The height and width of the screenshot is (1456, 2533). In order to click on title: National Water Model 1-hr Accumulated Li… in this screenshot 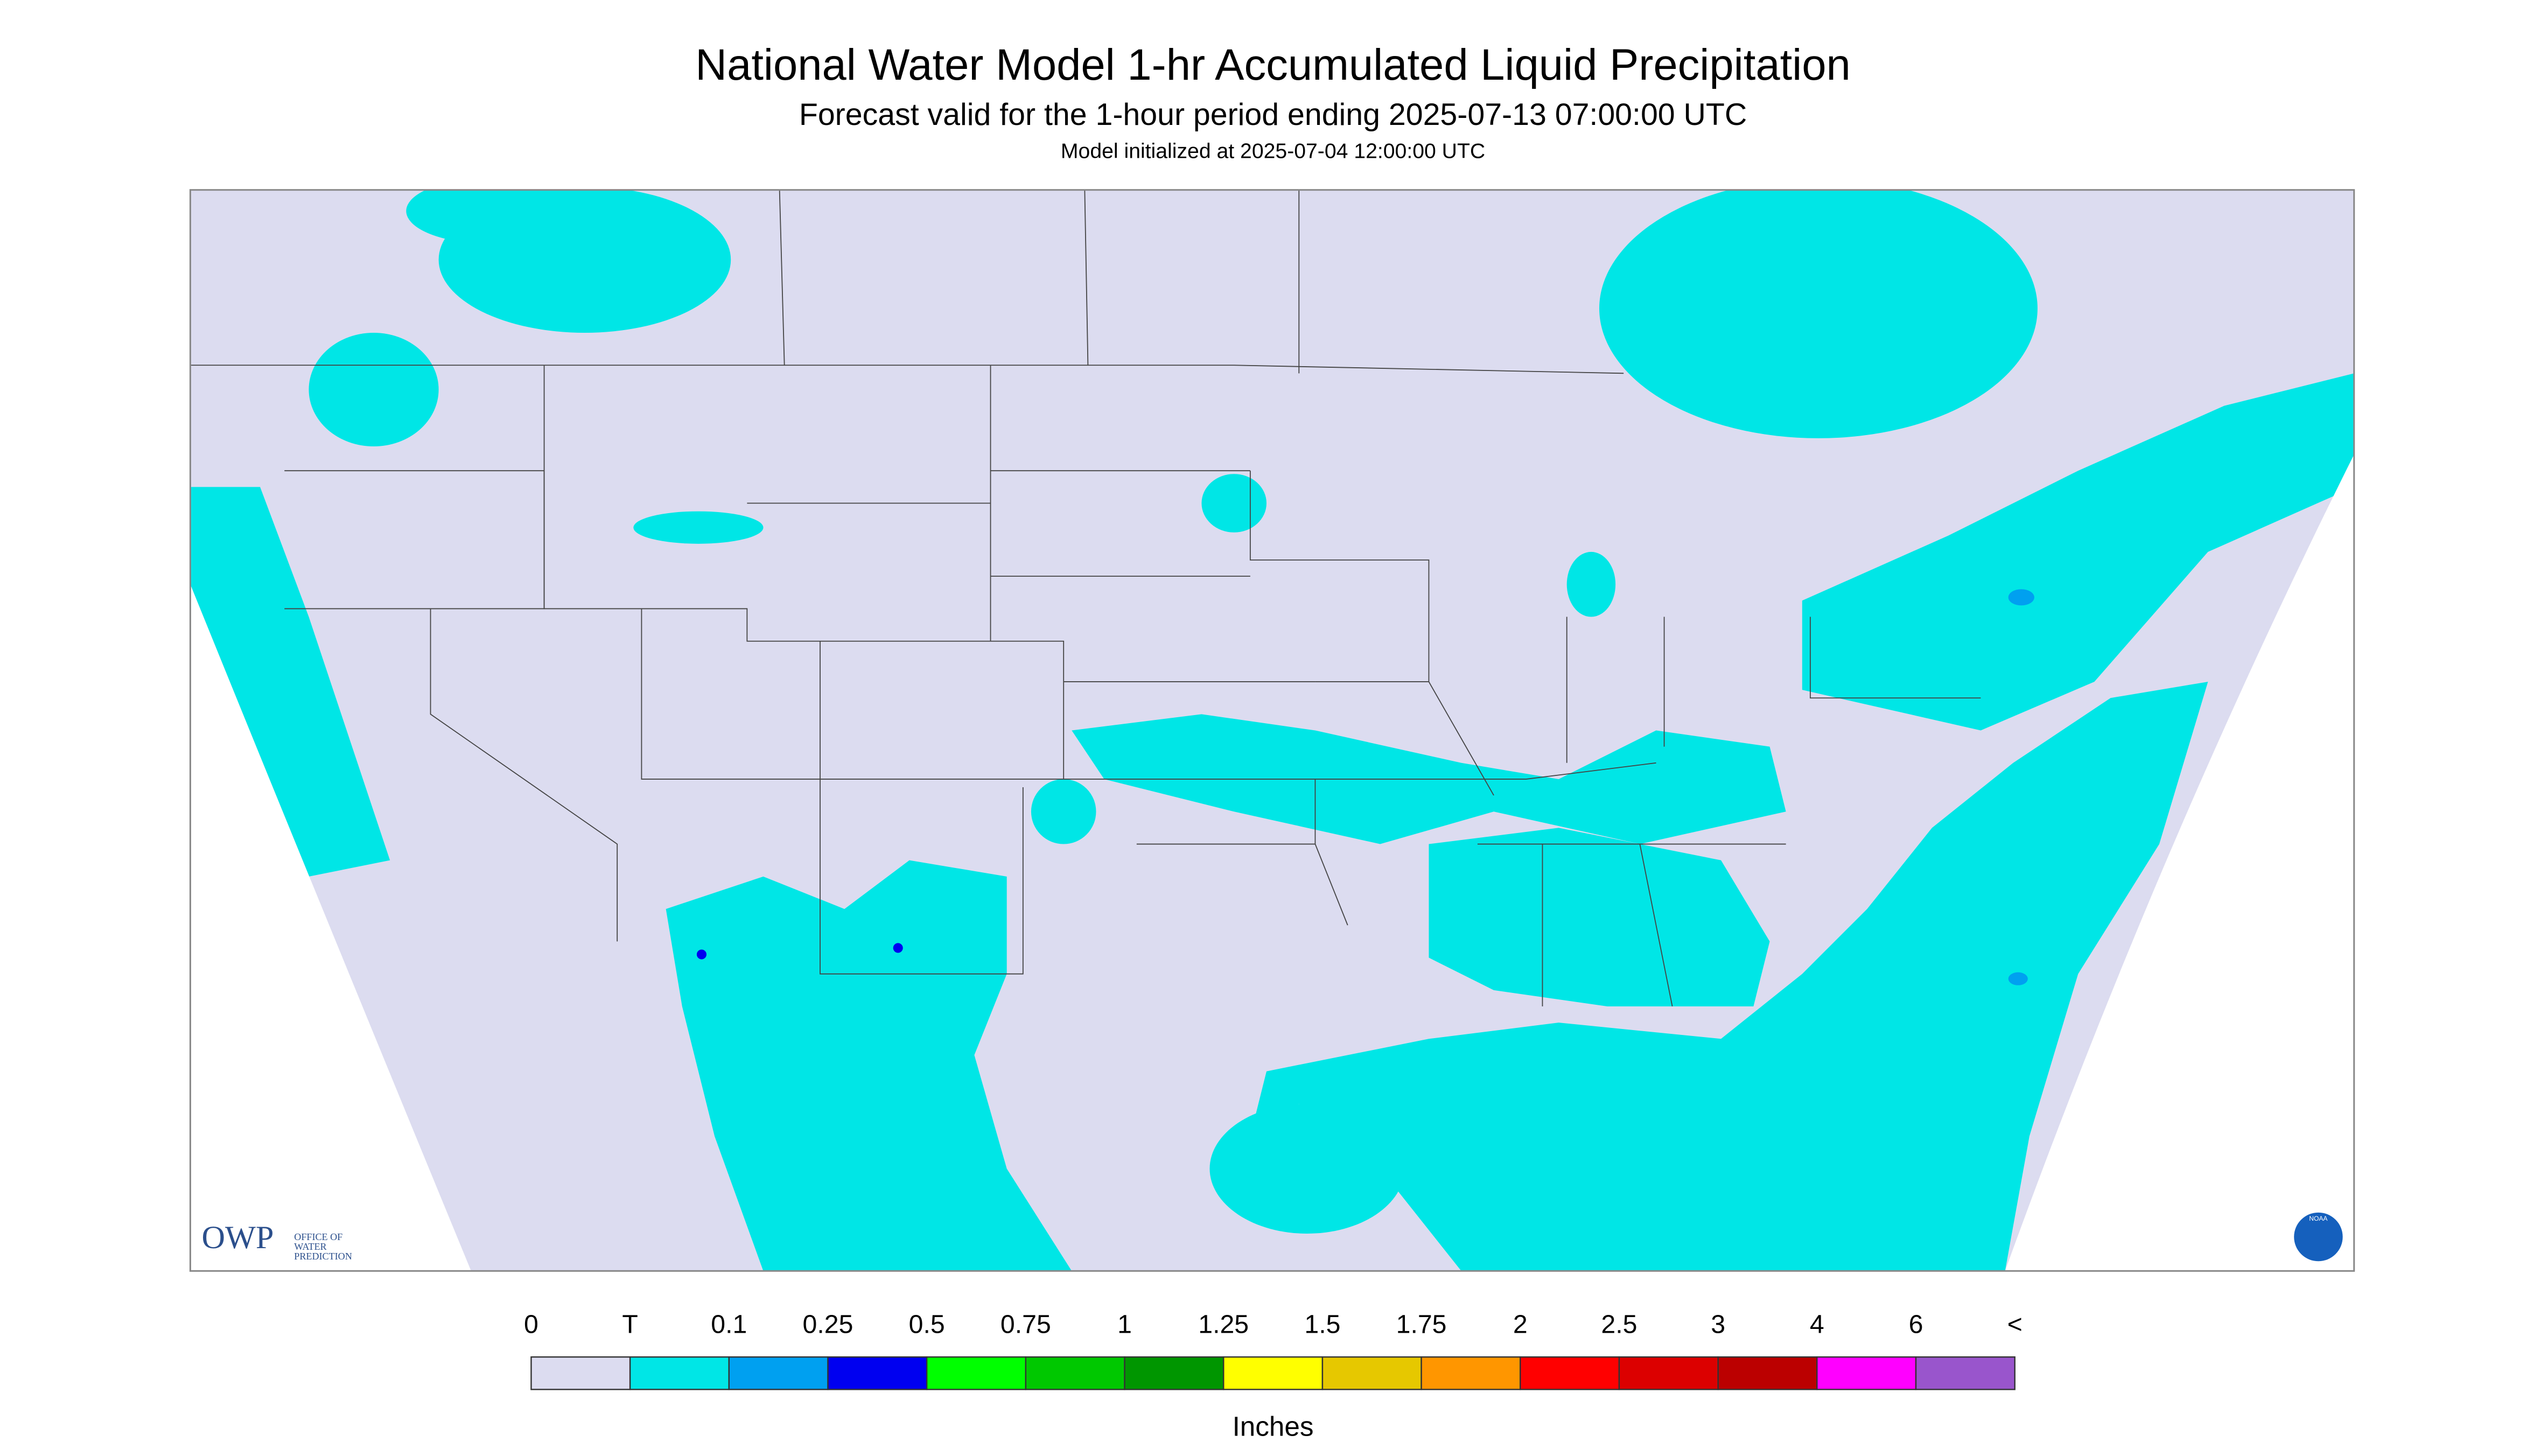, I will do `click(1272, 64)`.